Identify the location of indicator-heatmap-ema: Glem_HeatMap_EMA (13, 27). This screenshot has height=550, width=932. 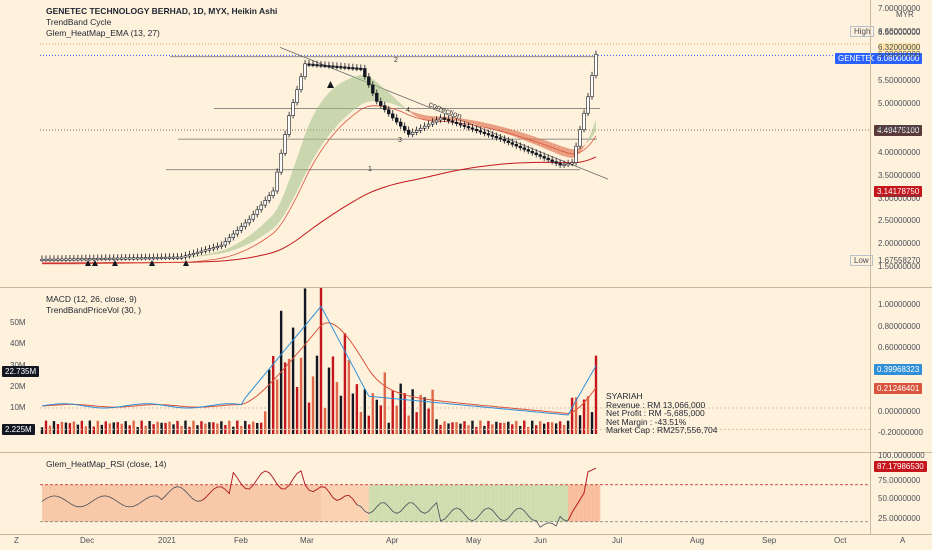
(103, 33).